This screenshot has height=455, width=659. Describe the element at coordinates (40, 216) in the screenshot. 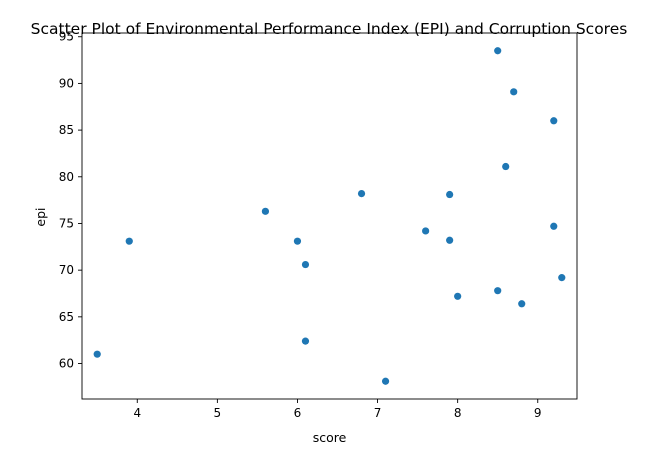

I see `y-axis-label: epi` at that location.